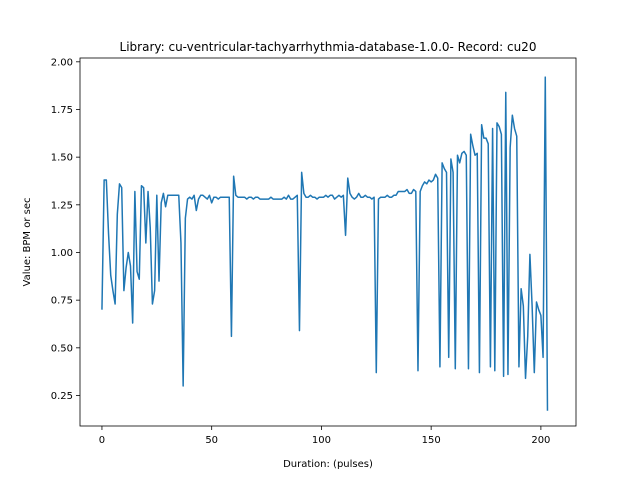 Image resolution: width=640 pixels, height=480 pixels. What do you see at coordinates (62, 205) in the screenshot?
I see `y-tick-label: 1.25` at bounding box center [62, 205].